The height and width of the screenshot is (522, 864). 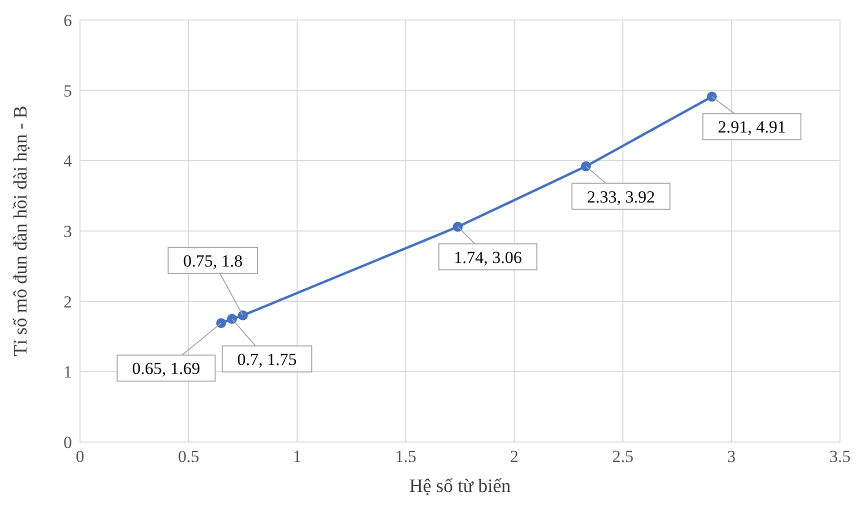 What do you see at coordinates (752, 127) in the screenshot?
I see `data-label: 2.91, 4.91` at bounding box center [752, 127].